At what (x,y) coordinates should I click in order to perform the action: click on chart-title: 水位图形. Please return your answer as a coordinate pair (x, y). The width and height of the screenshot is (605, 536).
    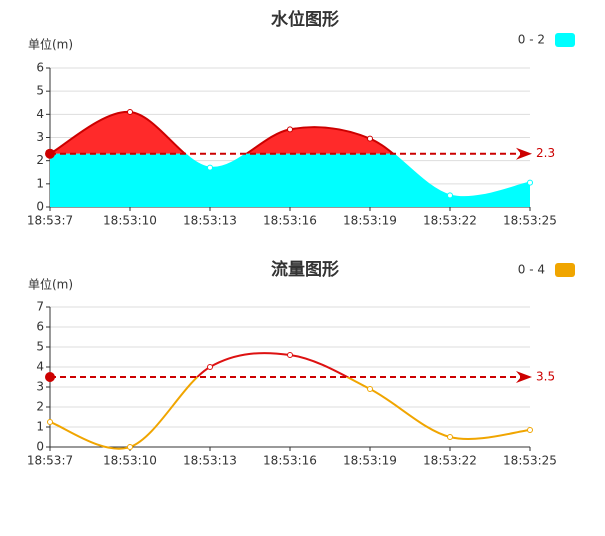
    Looking at the image, I should click on (305, 19).